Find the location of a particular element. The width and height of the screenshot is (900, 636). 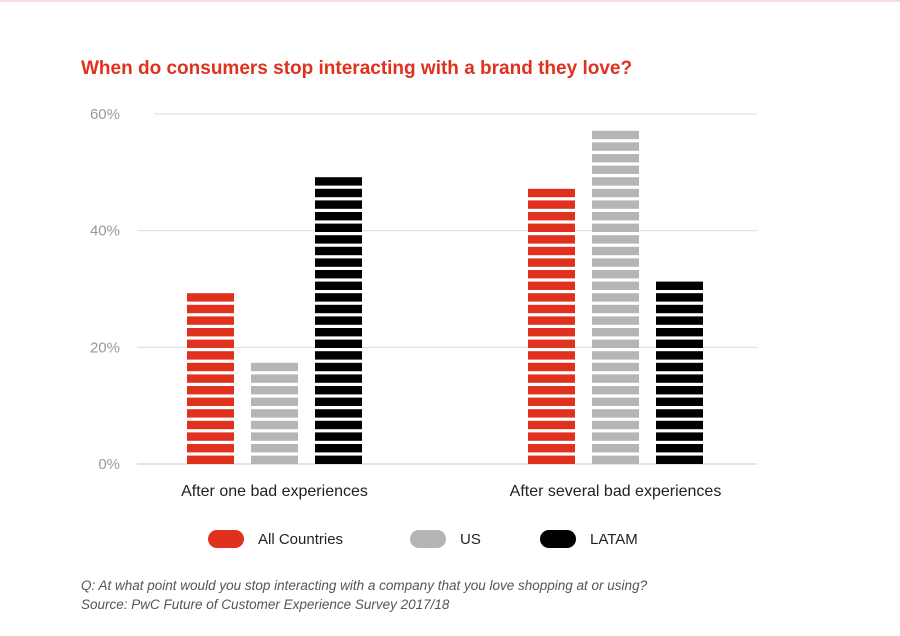

bar-all-countries-one is located at coordinates (210, 378).